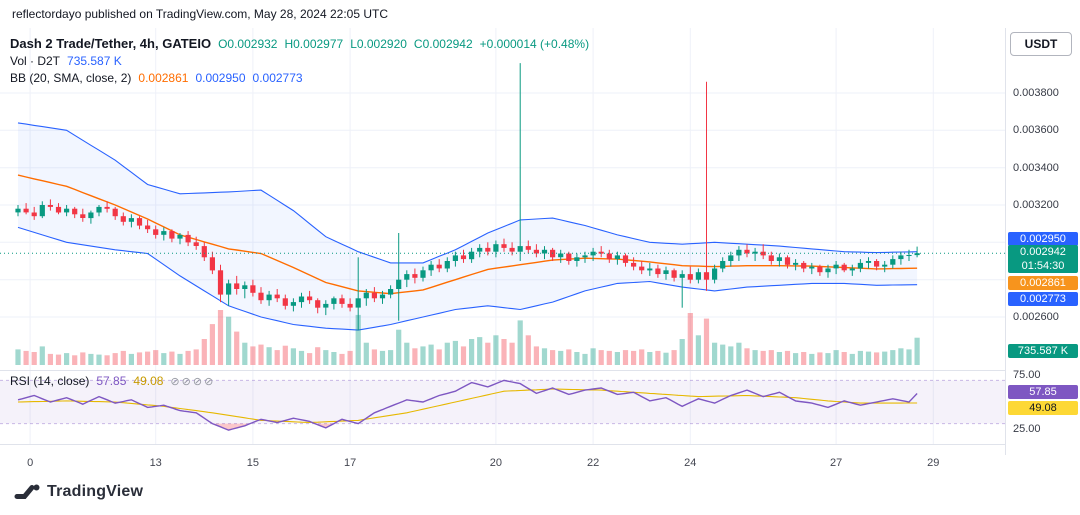 This screenshot has height=515, width=1080. I want to click on price-axis-label: 0.003200, so click(1036, 205).